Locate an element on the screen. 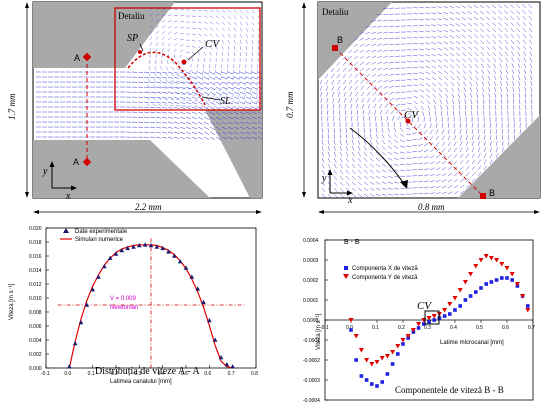 This screenshot has width=543, height=408. x-tick-label: 0.8 is located at coordinates (254, 374).